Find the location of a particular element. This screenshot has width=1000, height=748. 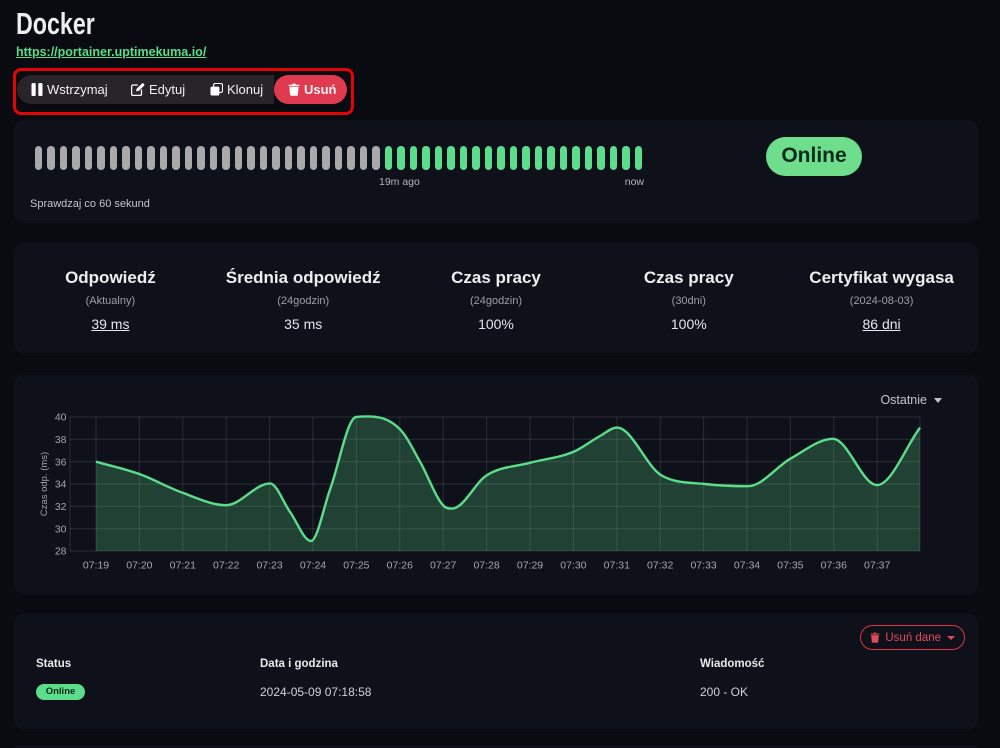

svg-text: 07:36 is located at coordinates (834, 566).